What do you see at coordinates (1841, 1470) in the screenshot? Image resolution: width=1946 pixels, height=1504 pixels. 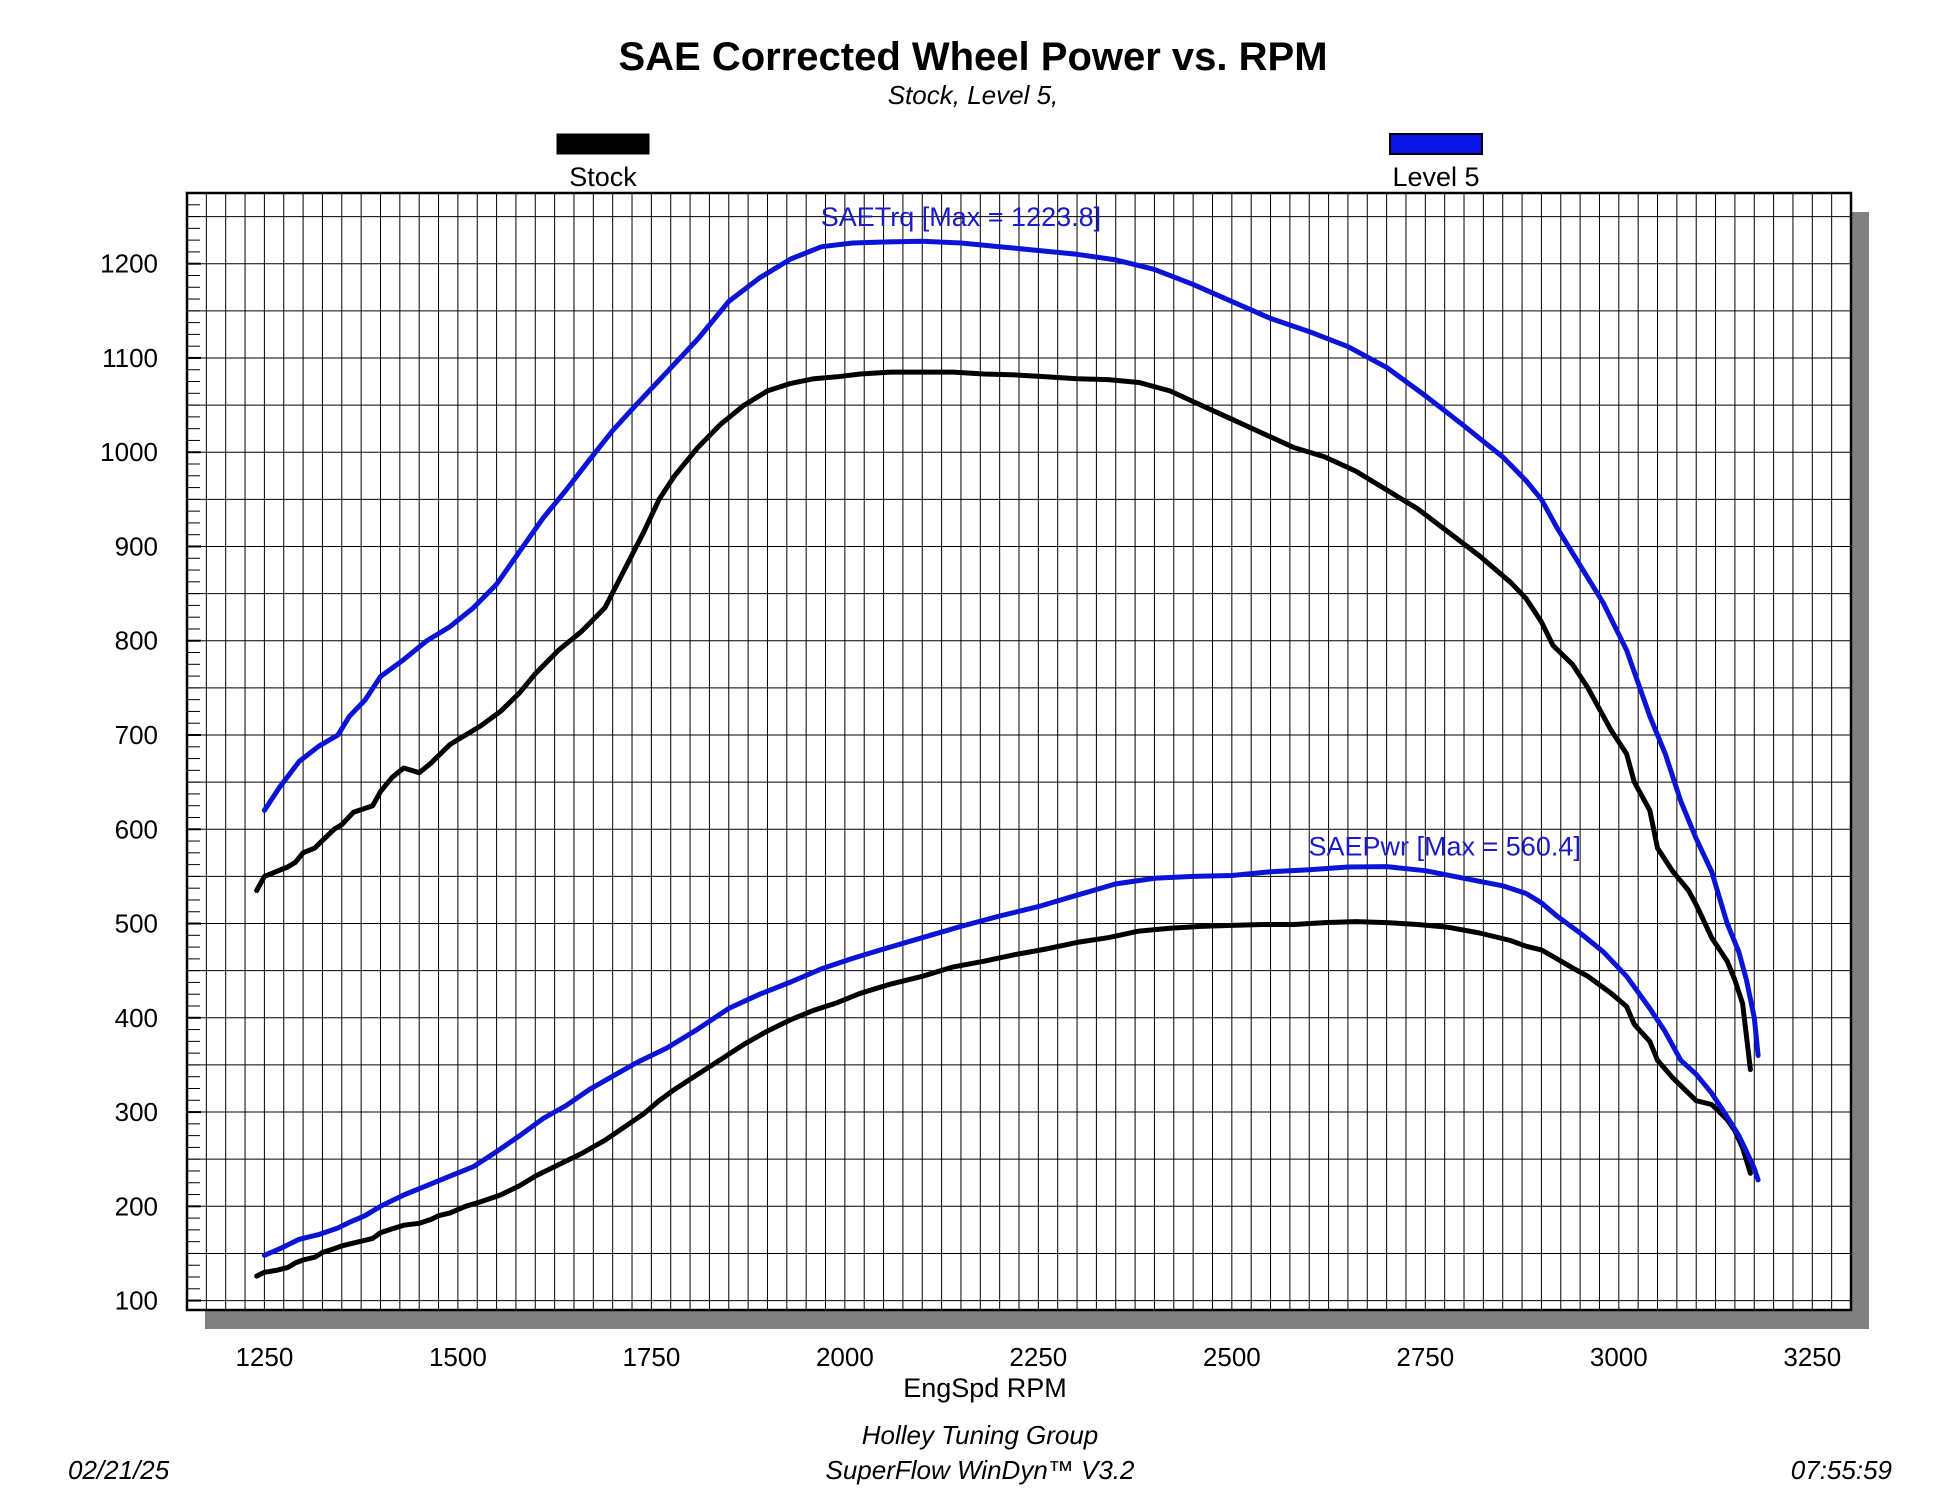 I see `footer-time: 07:55:59` at bounding box center [1841, 1470].